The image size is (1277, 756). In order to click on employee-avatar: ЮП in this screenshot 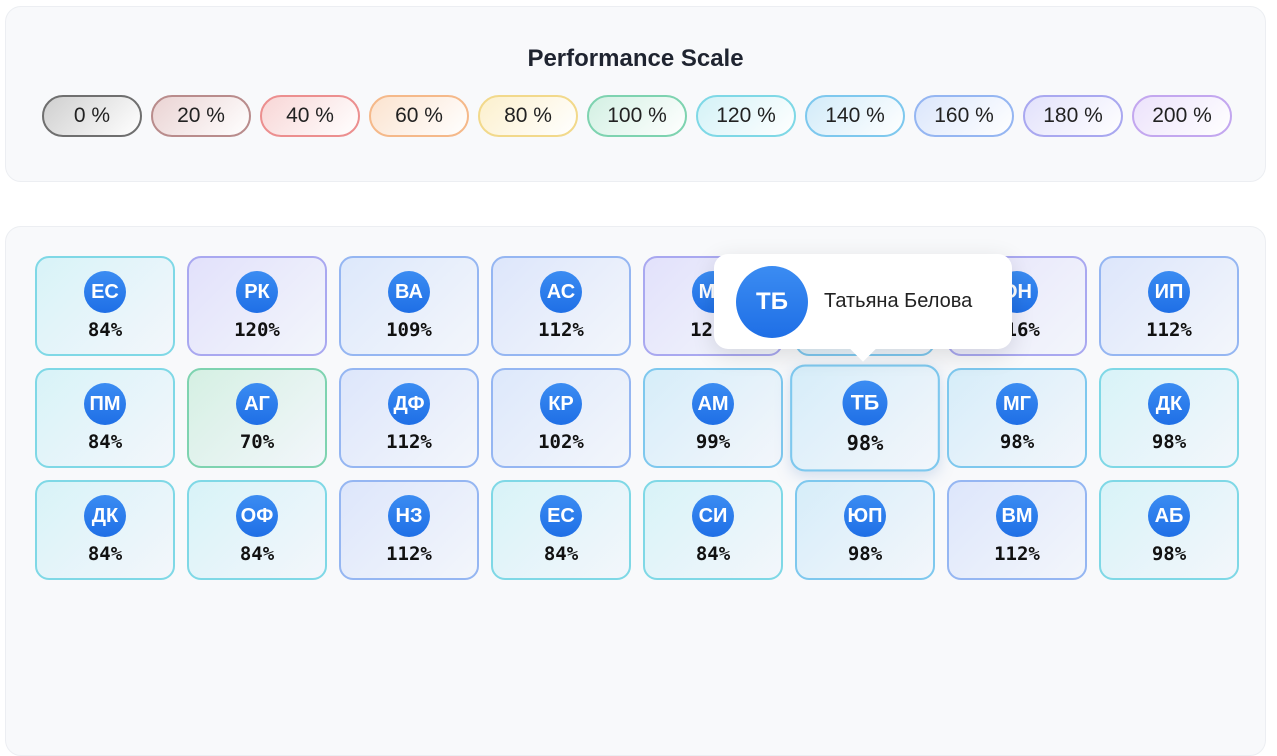, I will do `click(865, 516)`.